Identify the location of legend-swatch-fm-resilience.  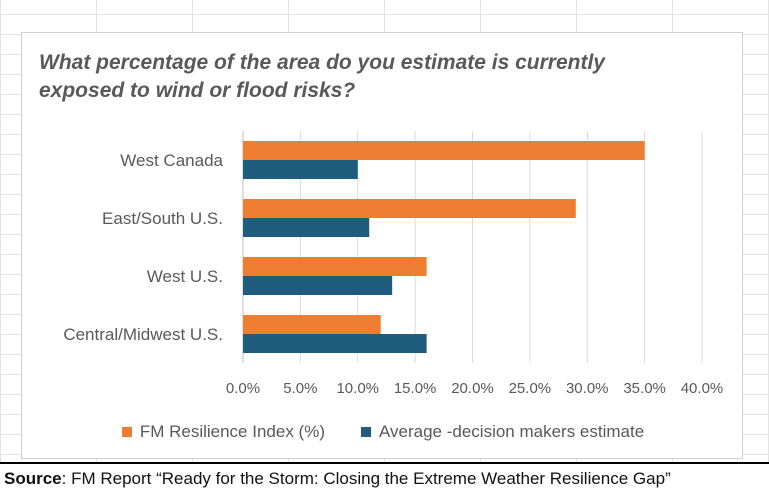
(126, 432).